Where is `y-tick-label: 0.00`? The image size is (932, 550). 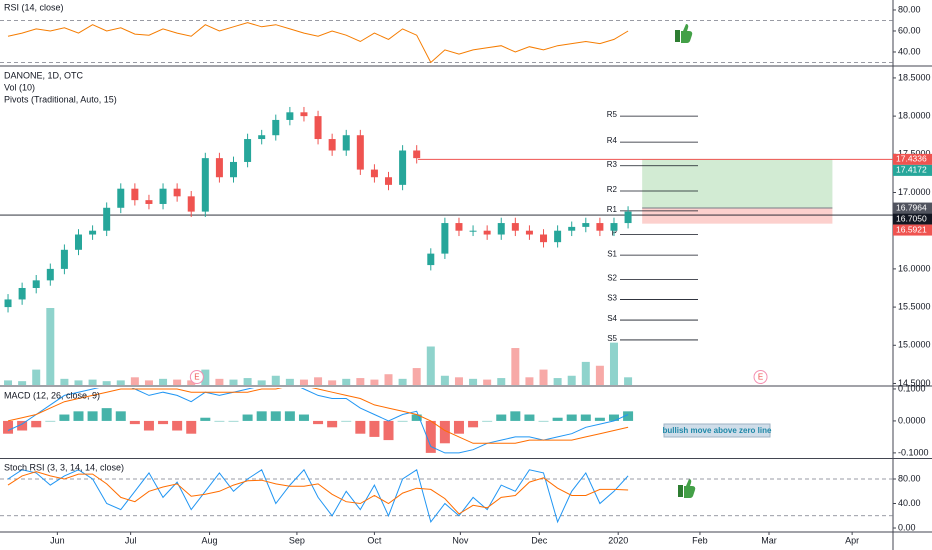
y-tick-label: 0.00 is located at coordinates (907, 527).